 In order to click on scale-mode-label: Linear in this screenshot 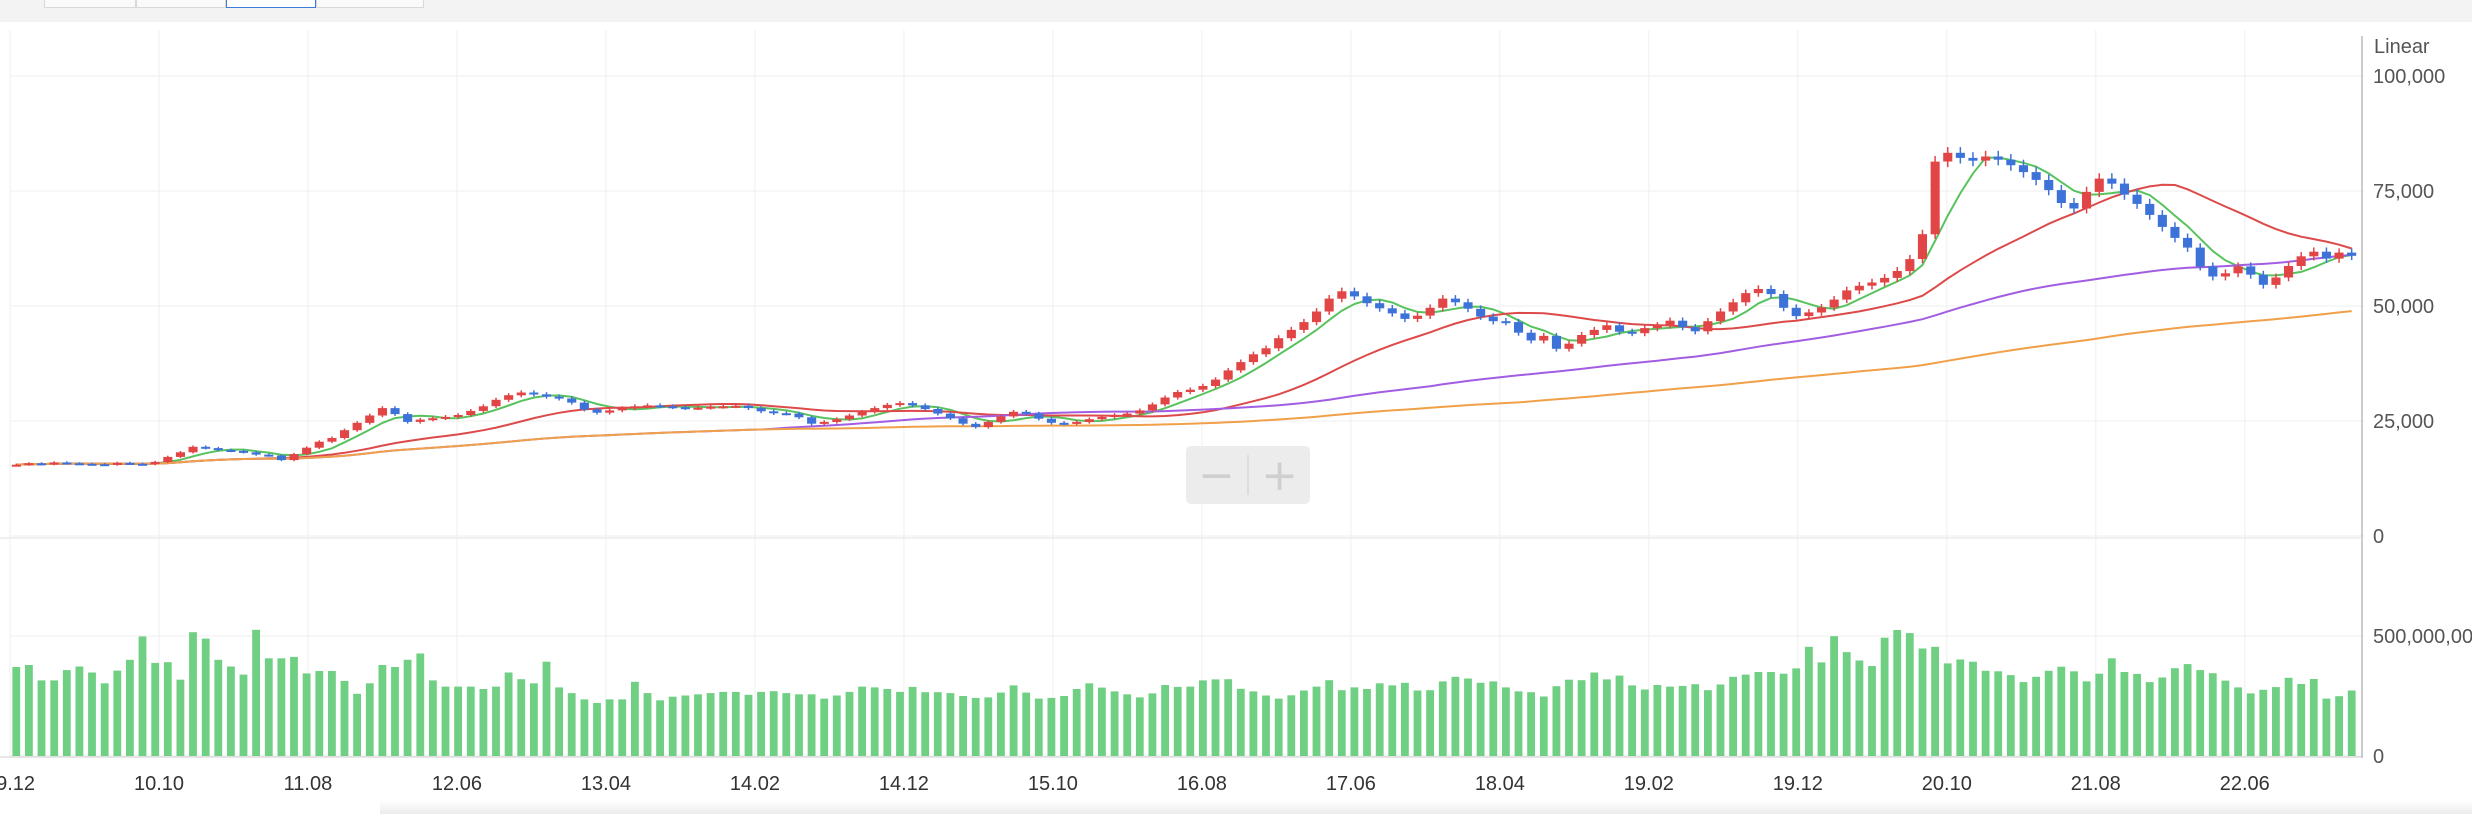, I will do `click(2402, 47)`.